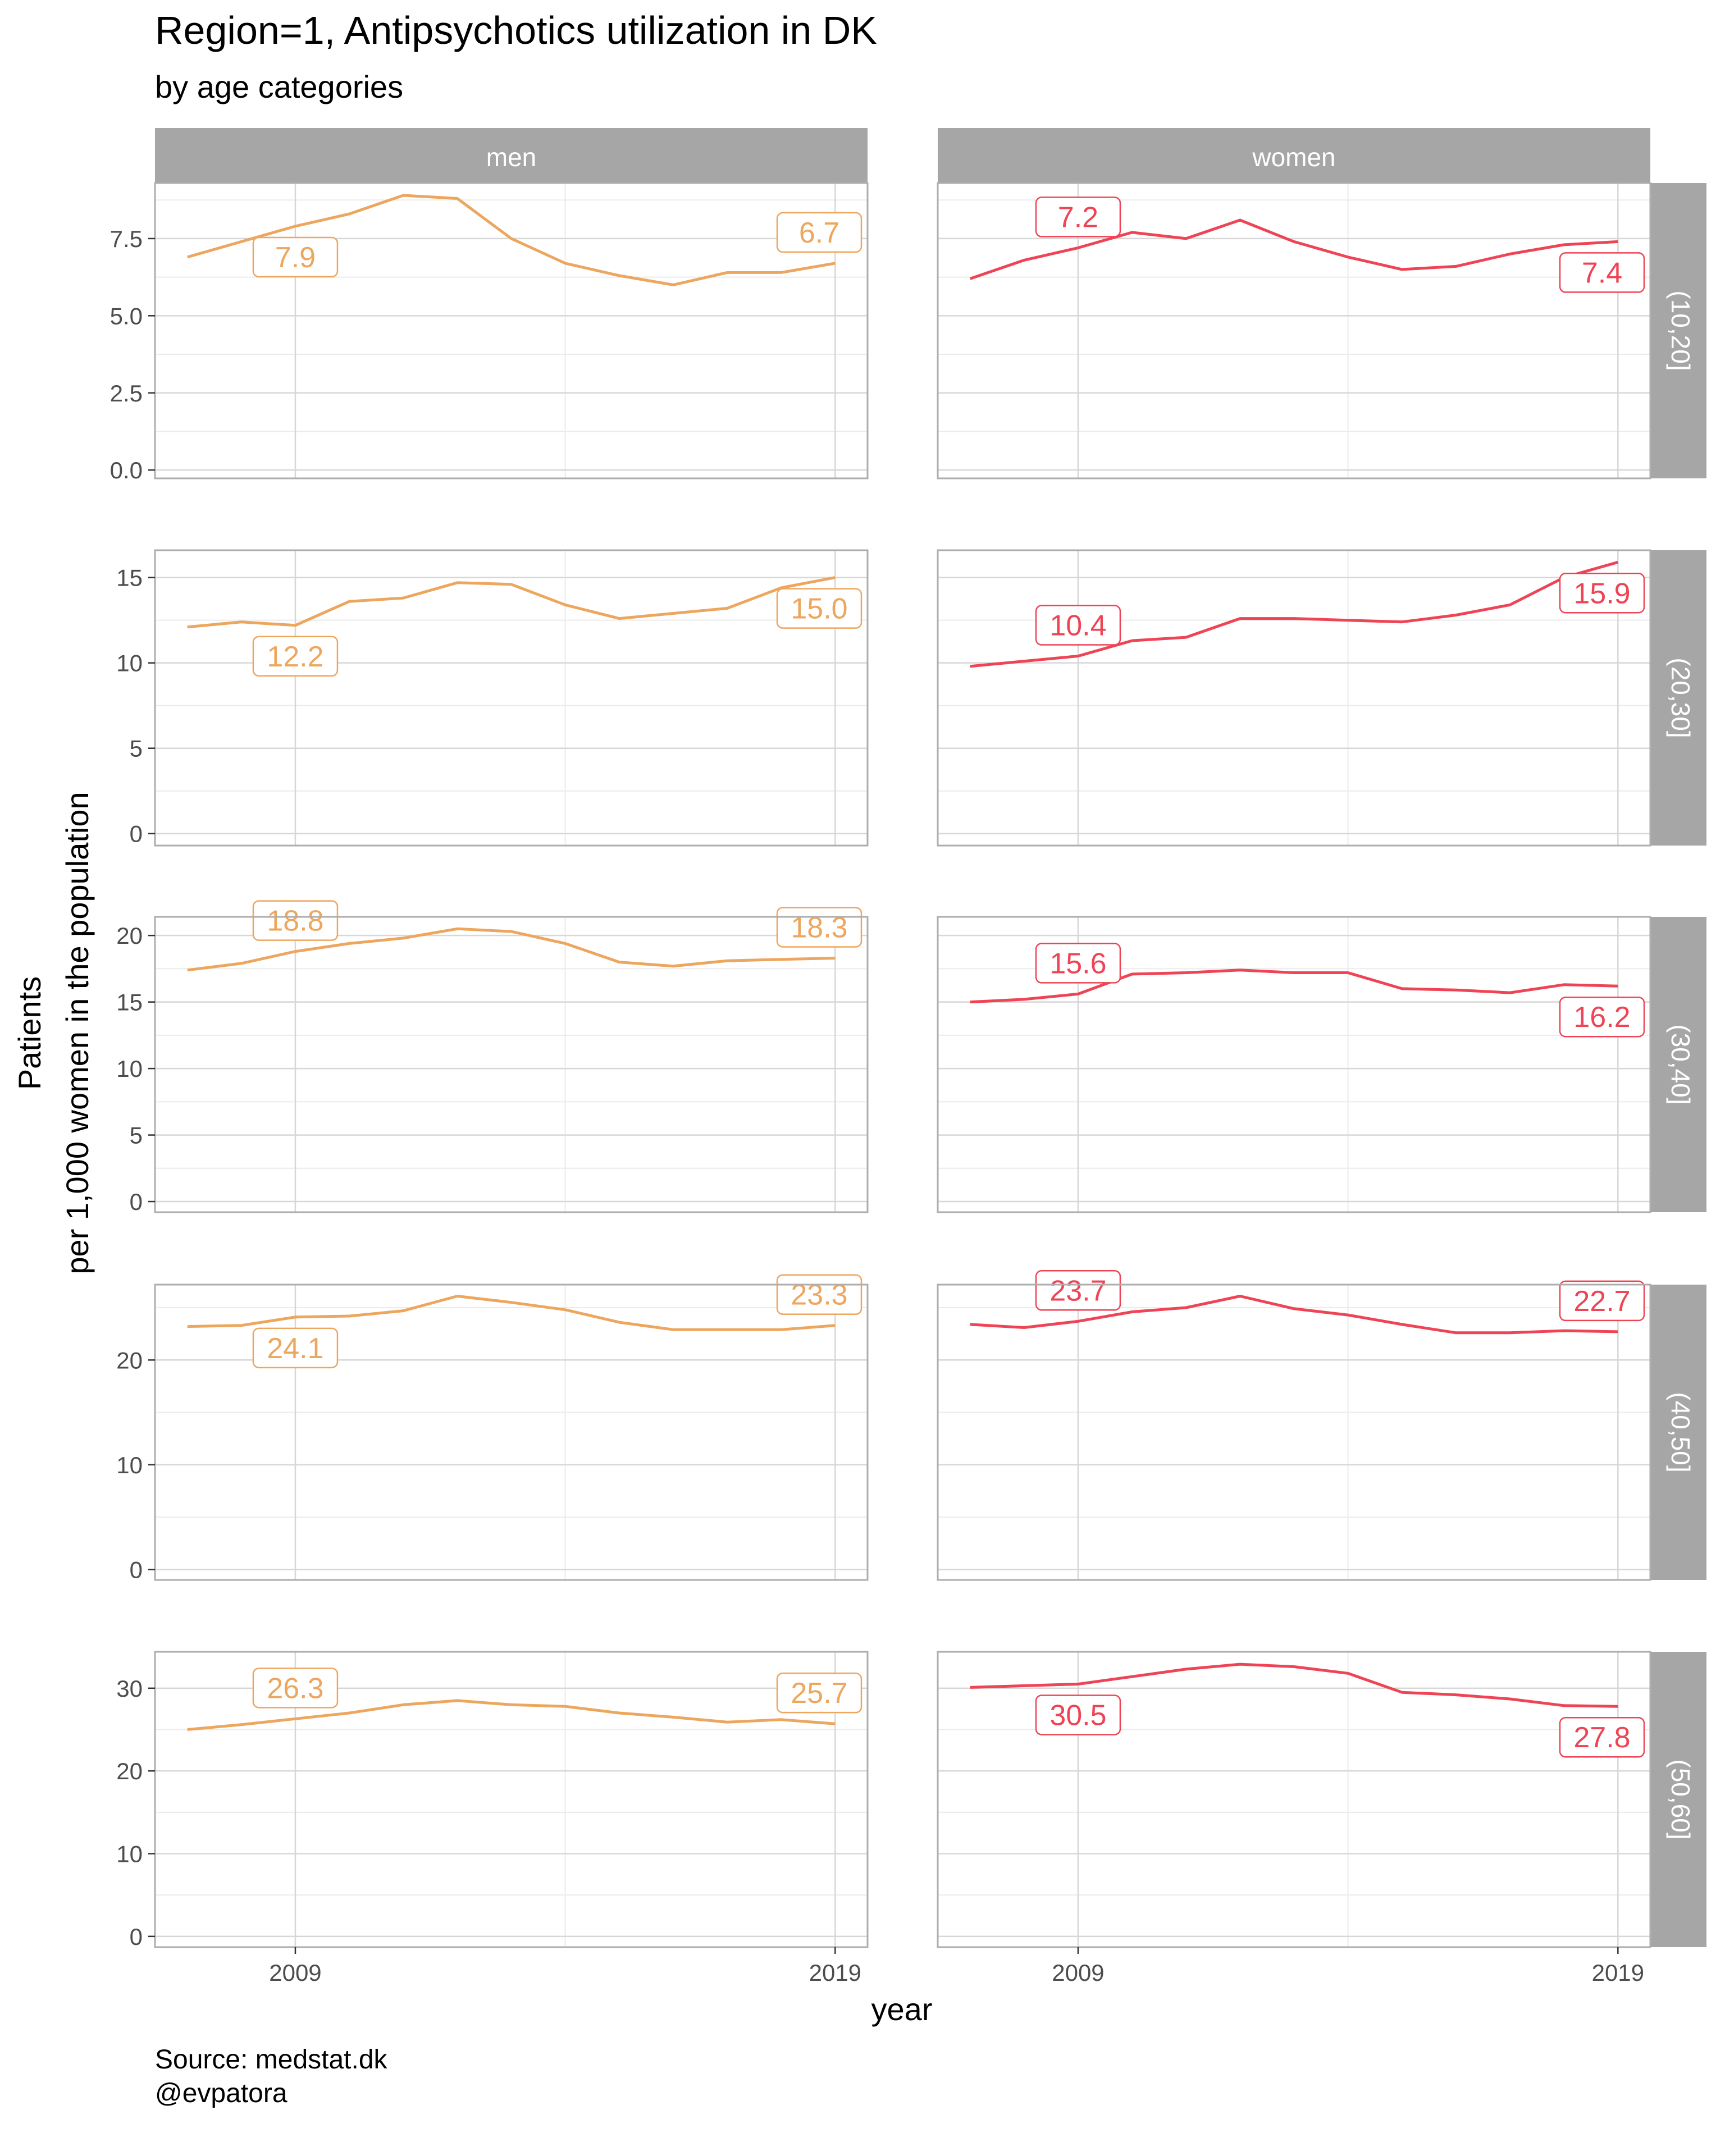 The height and width of the screenshot is (2156, 1725). What do you see at coordinates (1294, 1799) in the screenshot?
I see `panel-border-row-5-women` at bounding box center [1294, 1799].